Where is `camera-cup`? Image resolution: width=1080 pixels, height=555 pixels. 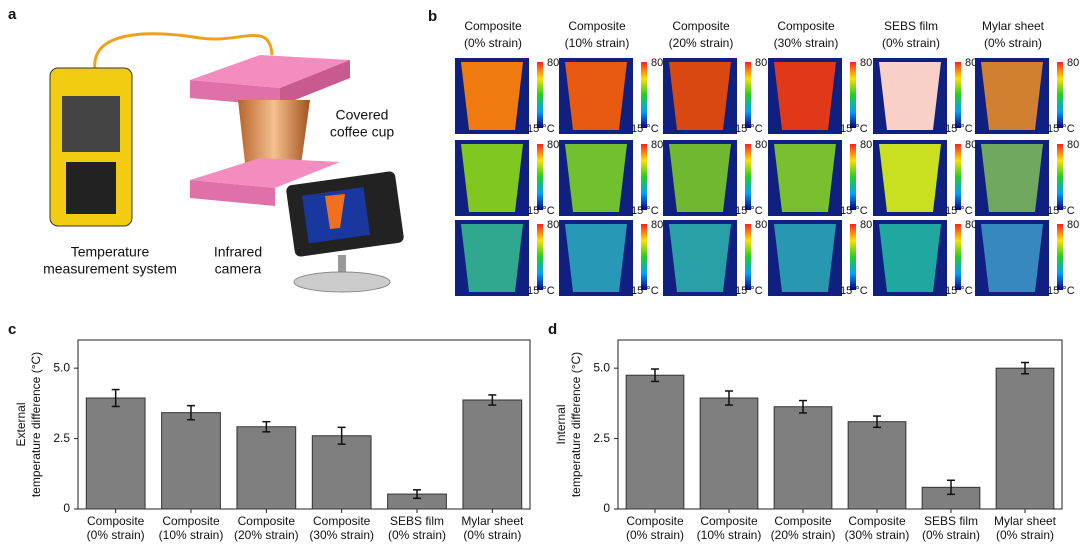 camera-cup is located at coordinates (335, 211).